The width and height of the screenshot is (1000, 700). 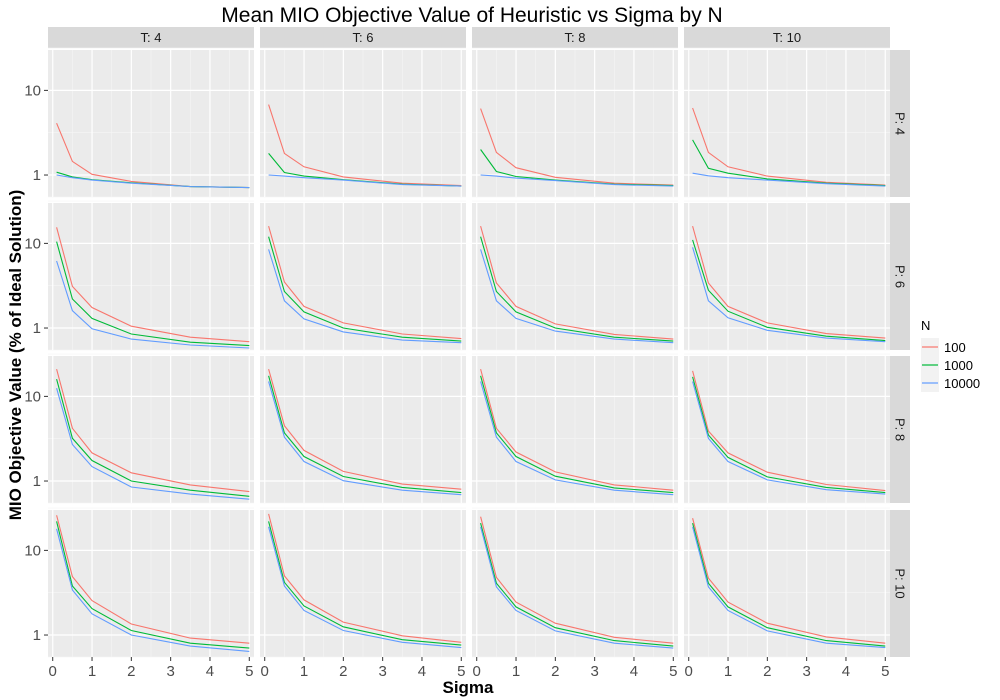 I want to click on legend-label: 10000, so click(x=962, y=383).